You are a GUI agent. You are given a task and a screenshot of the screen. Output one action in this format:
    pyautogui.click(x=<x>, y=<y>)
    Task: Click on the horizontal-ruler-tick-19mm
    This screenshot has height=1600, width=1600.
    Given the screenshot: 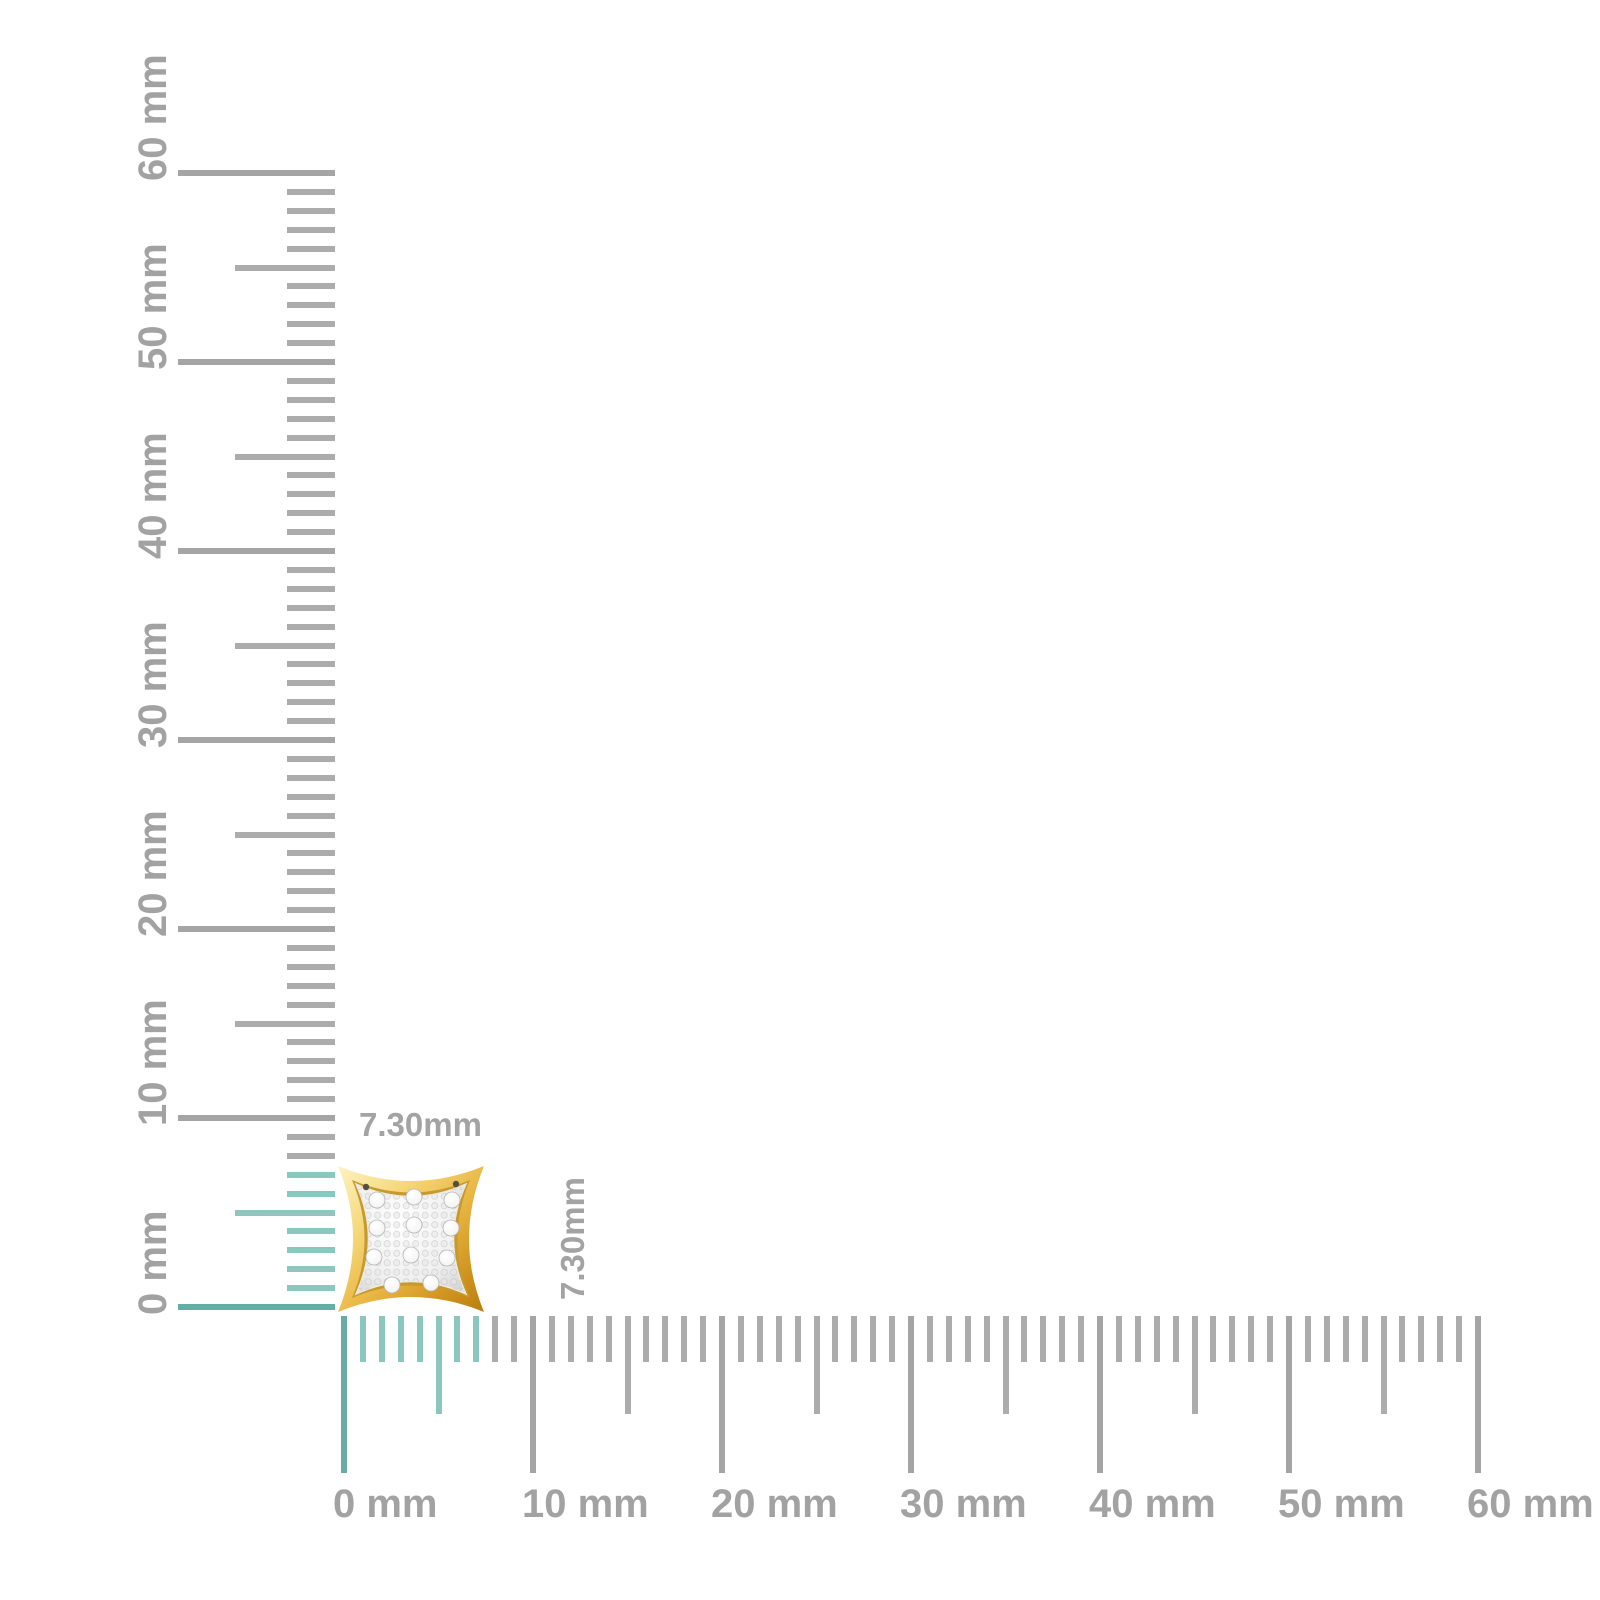 What is the action you would take?
    pyautogui.click(x=703, y=1339)
    